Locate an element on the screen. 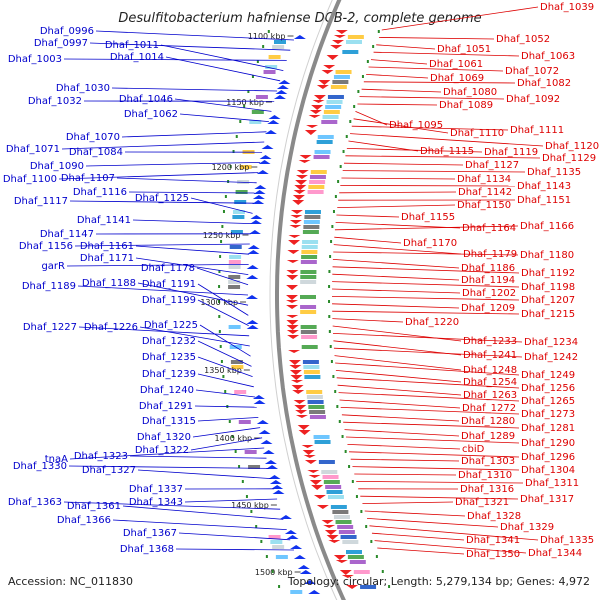  gene-label-left: Dhaf_1225 is located at coordinates (171, 325).